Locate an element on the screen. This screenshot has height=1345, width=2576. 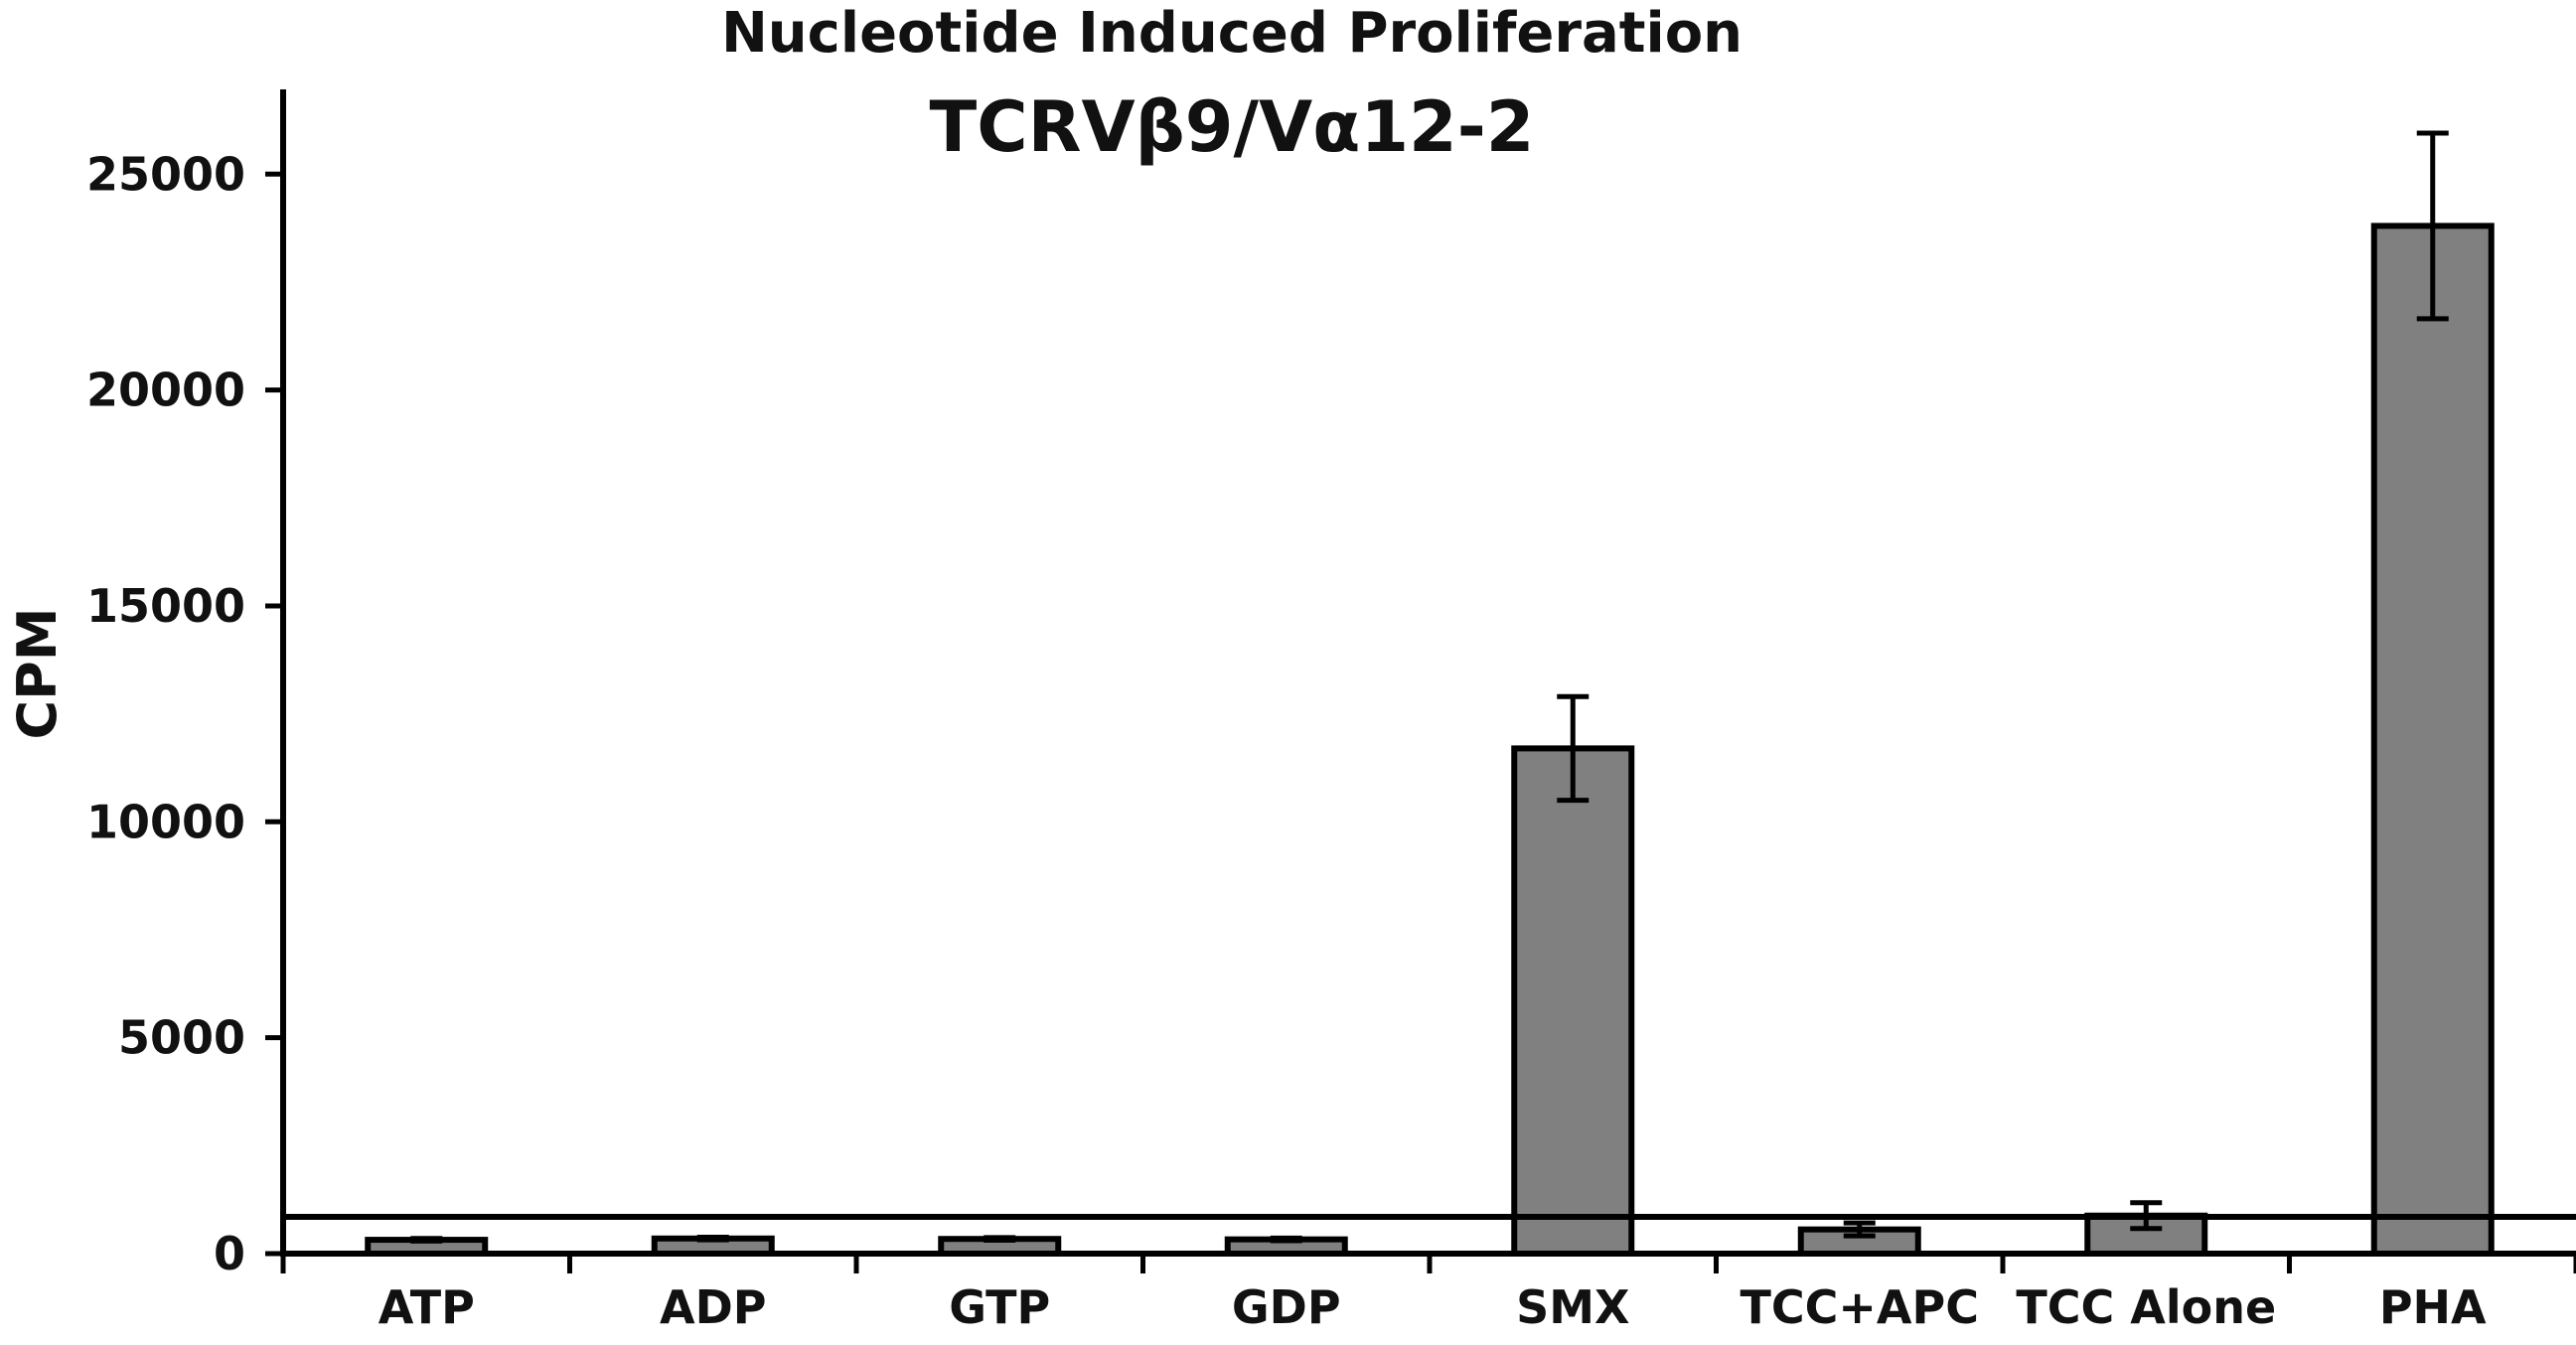
x-tick-label: ATP is located at coordinates (427, 1307).